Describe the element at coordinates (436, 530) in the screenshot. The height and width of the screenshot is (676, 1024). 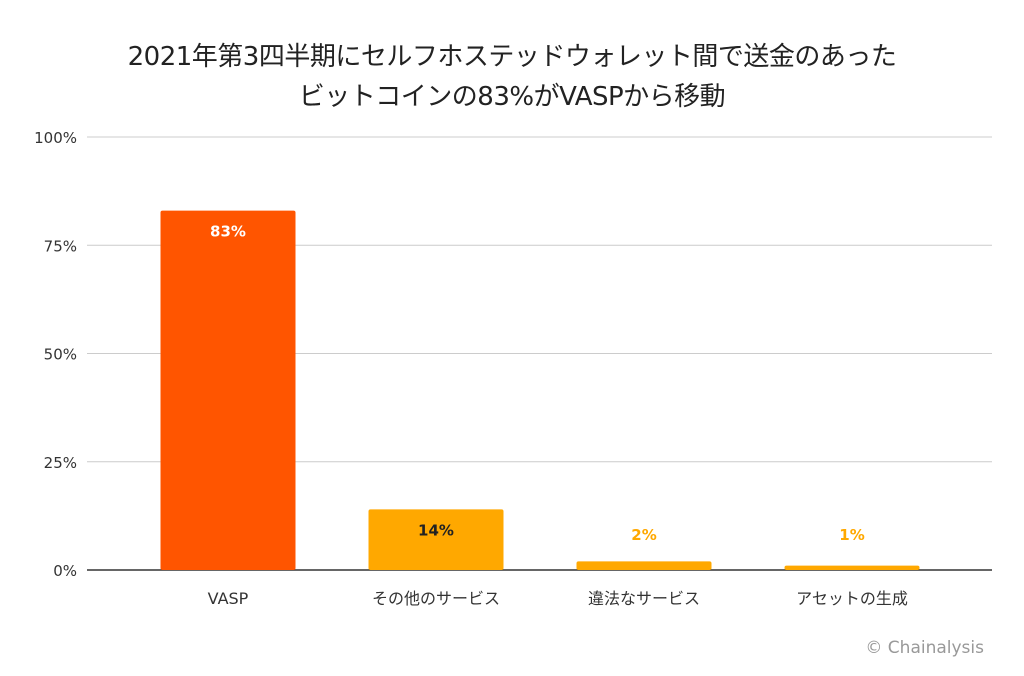
I see `data-label: 14%` at that location.